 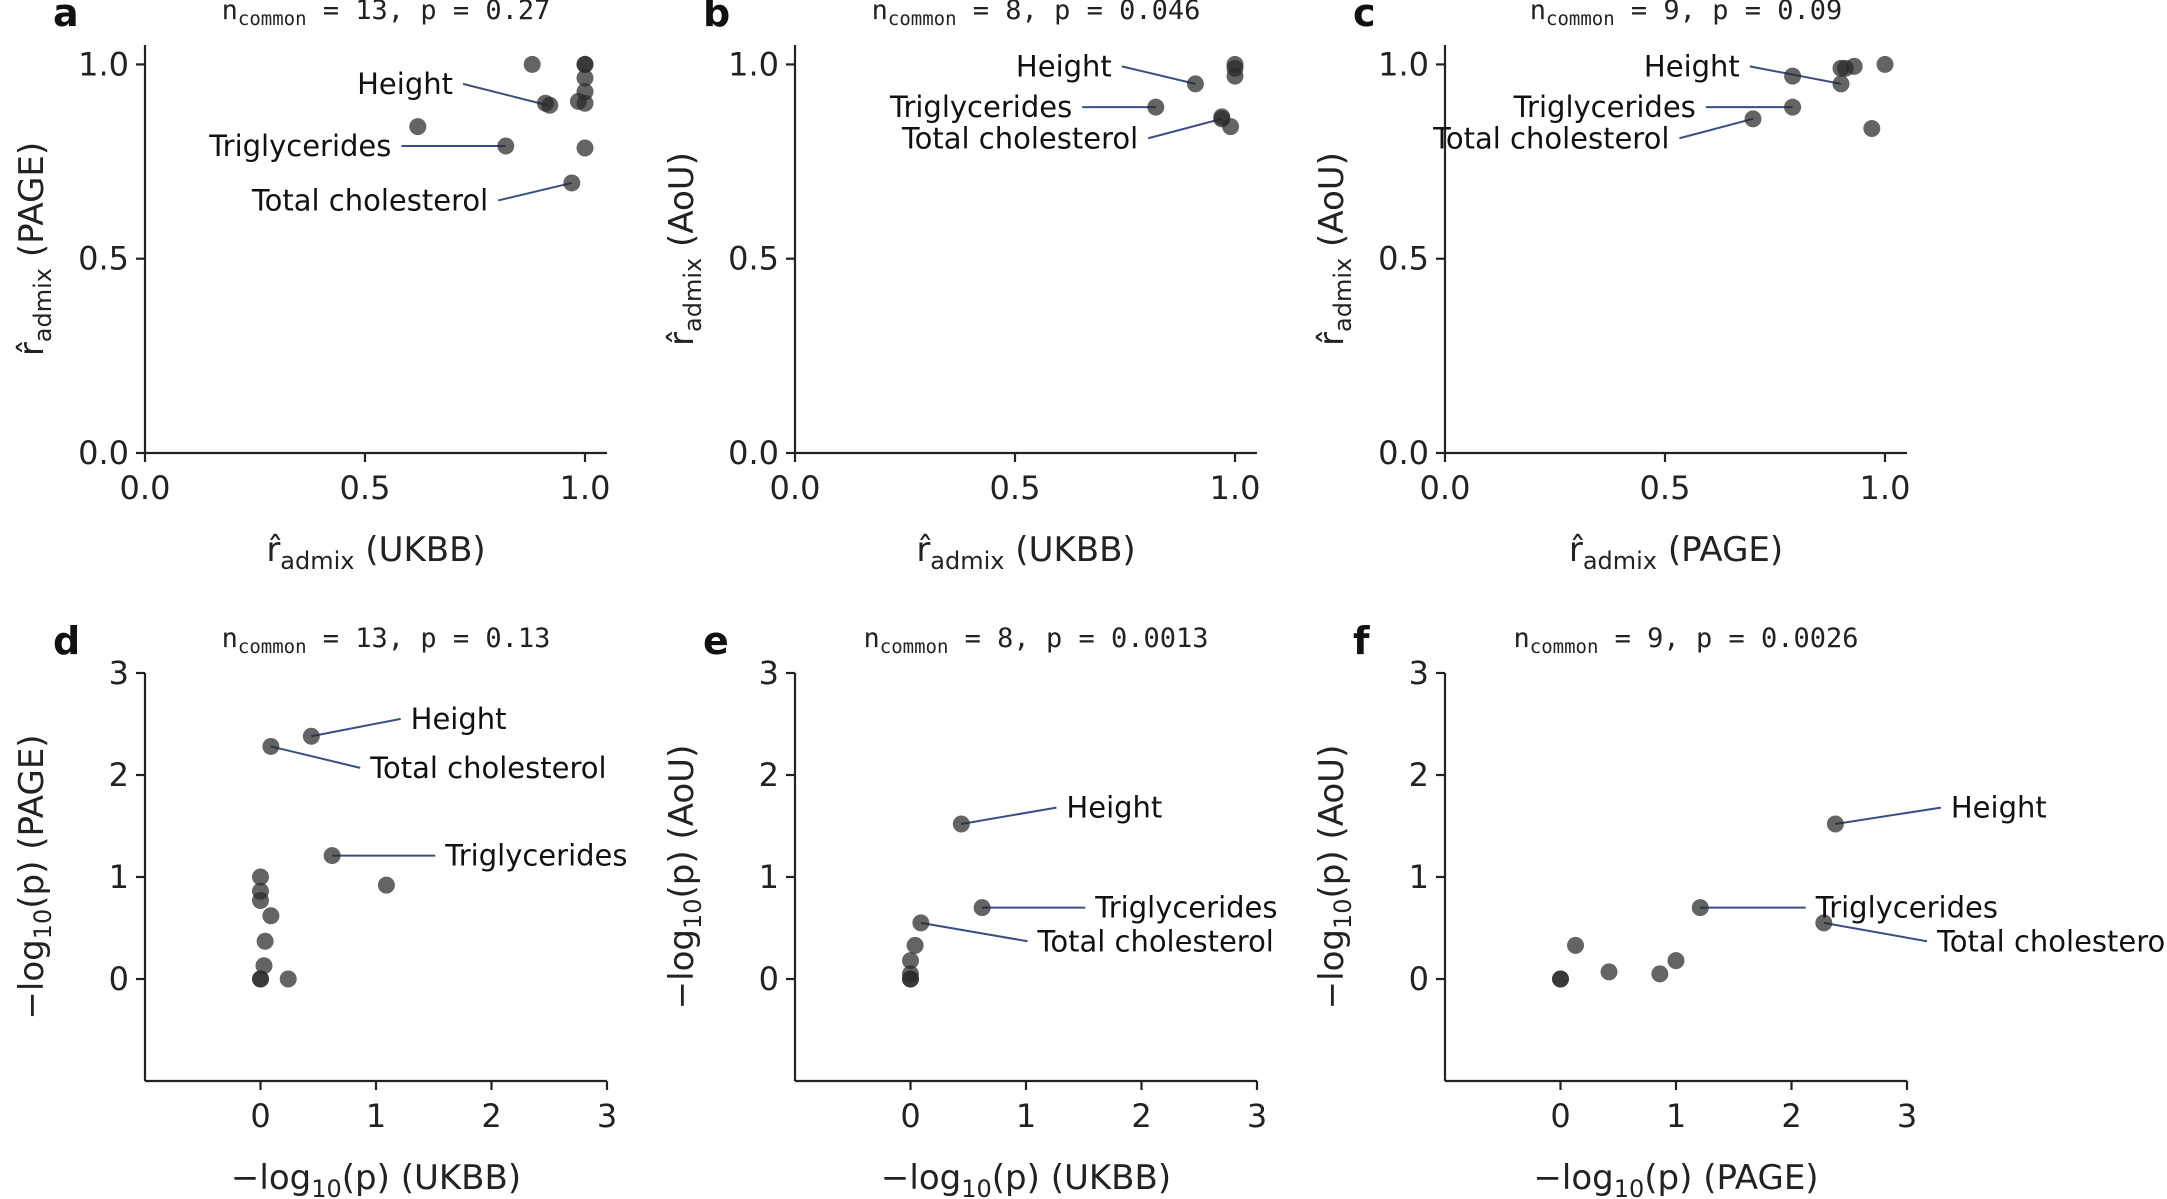 What do you see at coordinates (1675, 1178) in the screenshot?
I see `x-axis-label: −log10(p) (PAGE)` at bounding box center [1675, 1178].